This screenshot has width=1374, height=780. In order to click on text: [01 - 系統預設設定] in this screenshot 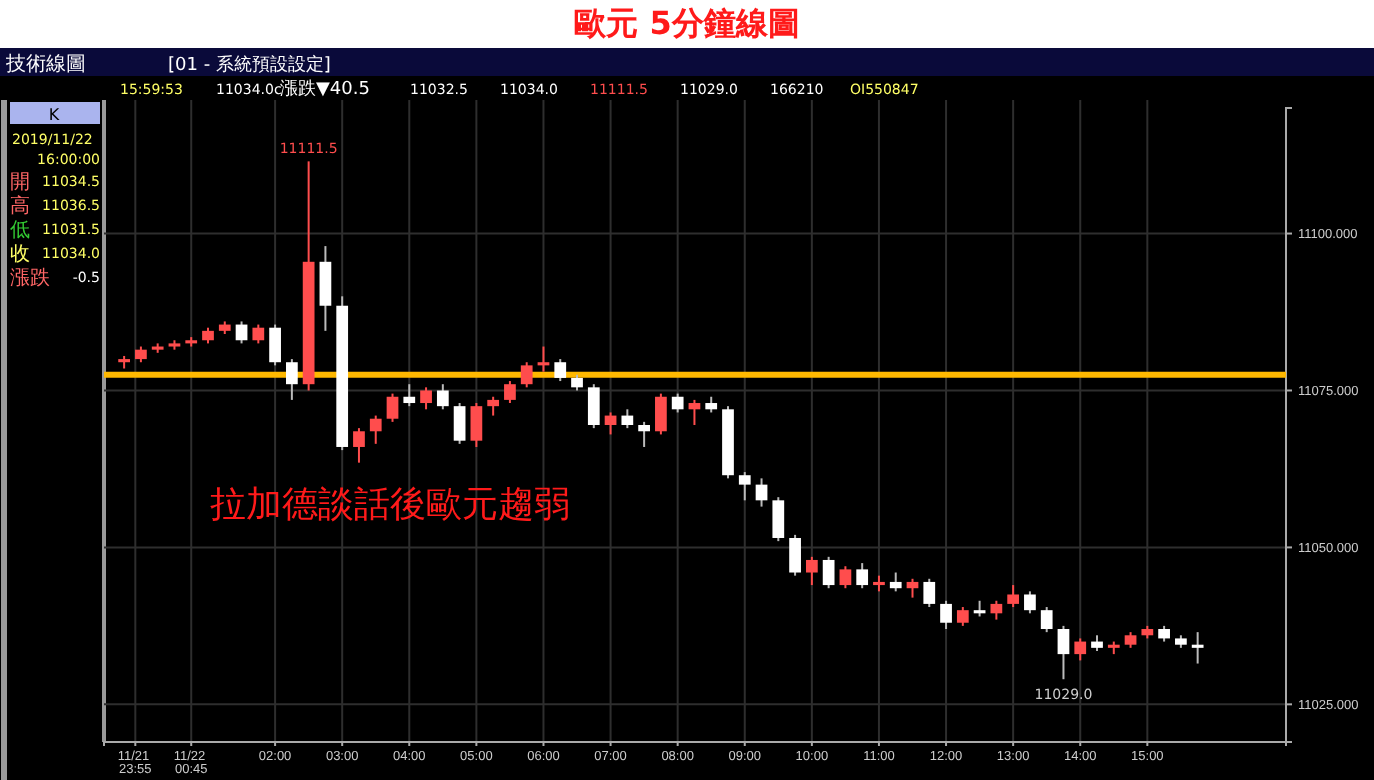, I will do `click(249, 65)`.